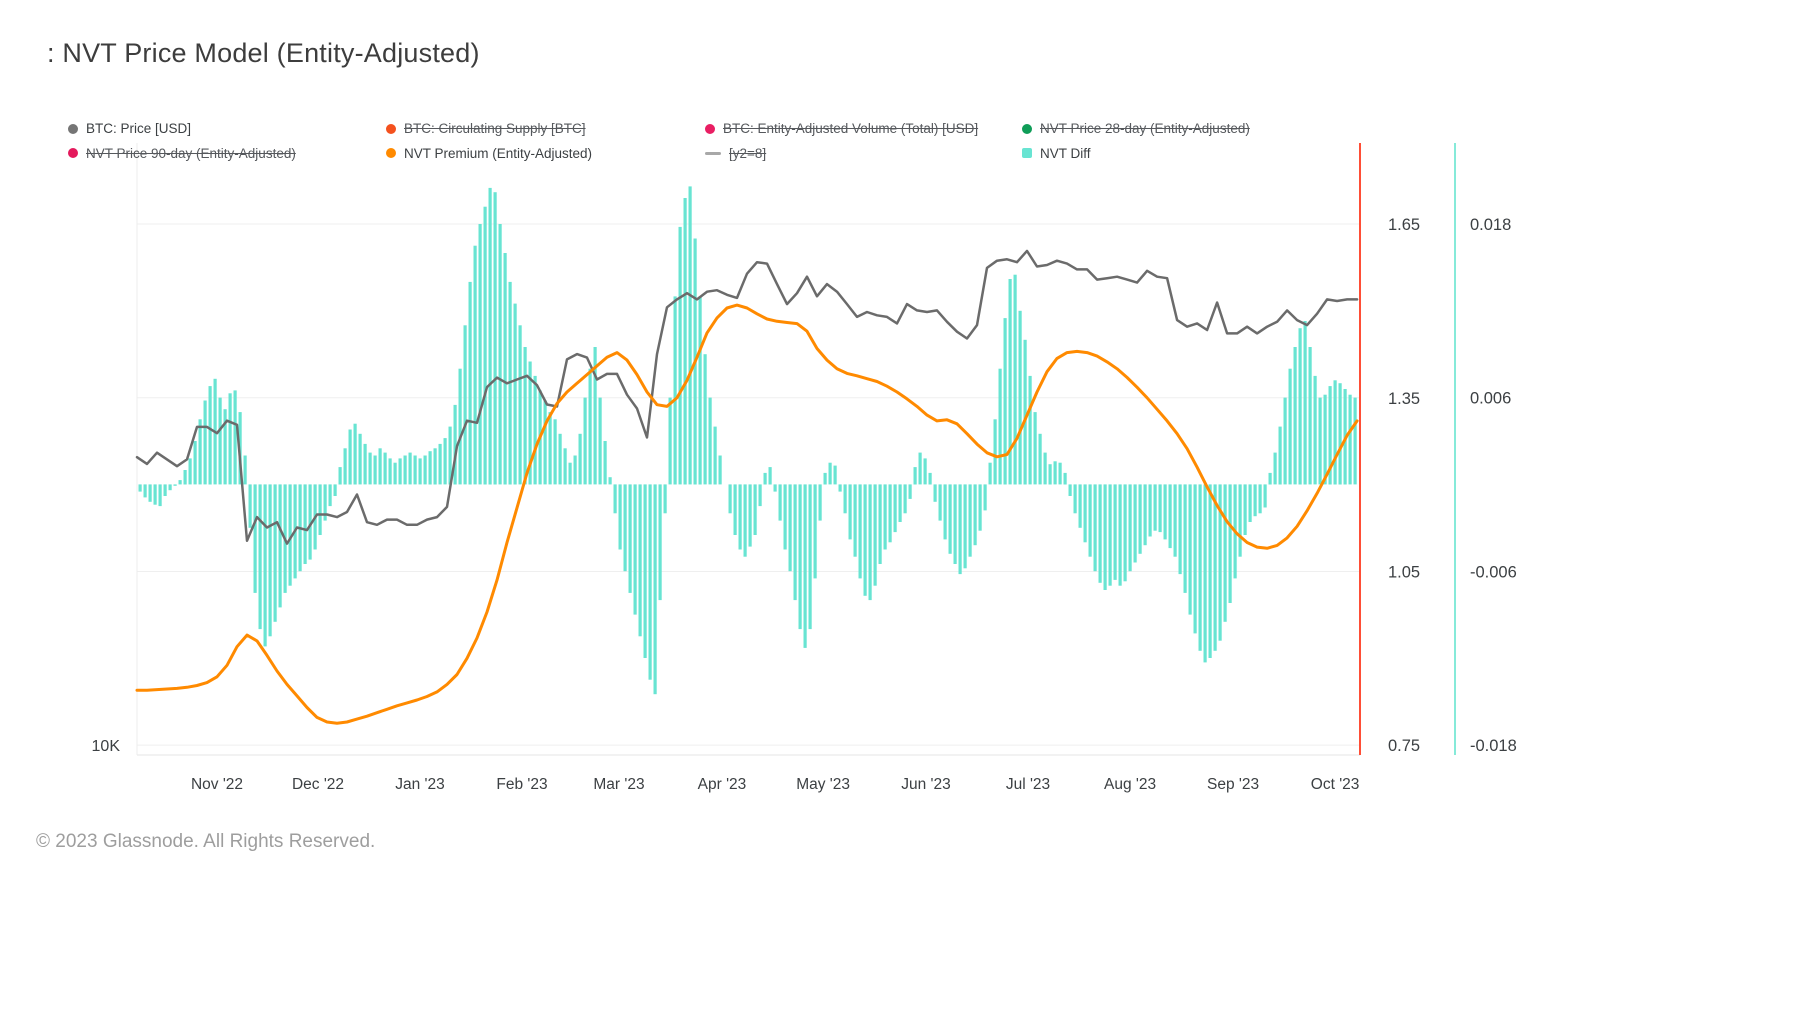 This screenshot has height=1014, width=1800. What do you see at coordinates (1027, 128) in the screenshot?
I see `nvt-price-28-day-marker-icon` at bounding box center [1027, 128].